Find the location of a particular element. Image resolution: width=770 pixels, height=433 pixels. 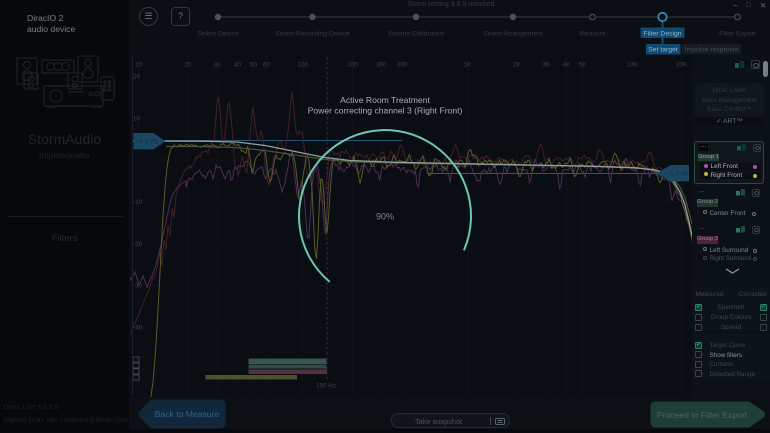

svg-text: Back to Measure is located at coordinates (187, 414).